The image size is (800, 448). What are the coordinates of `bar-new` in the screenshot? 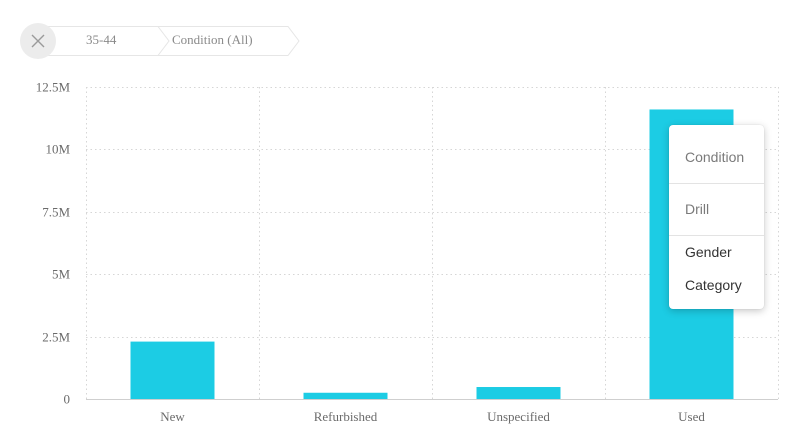 It's located at (172, 370).